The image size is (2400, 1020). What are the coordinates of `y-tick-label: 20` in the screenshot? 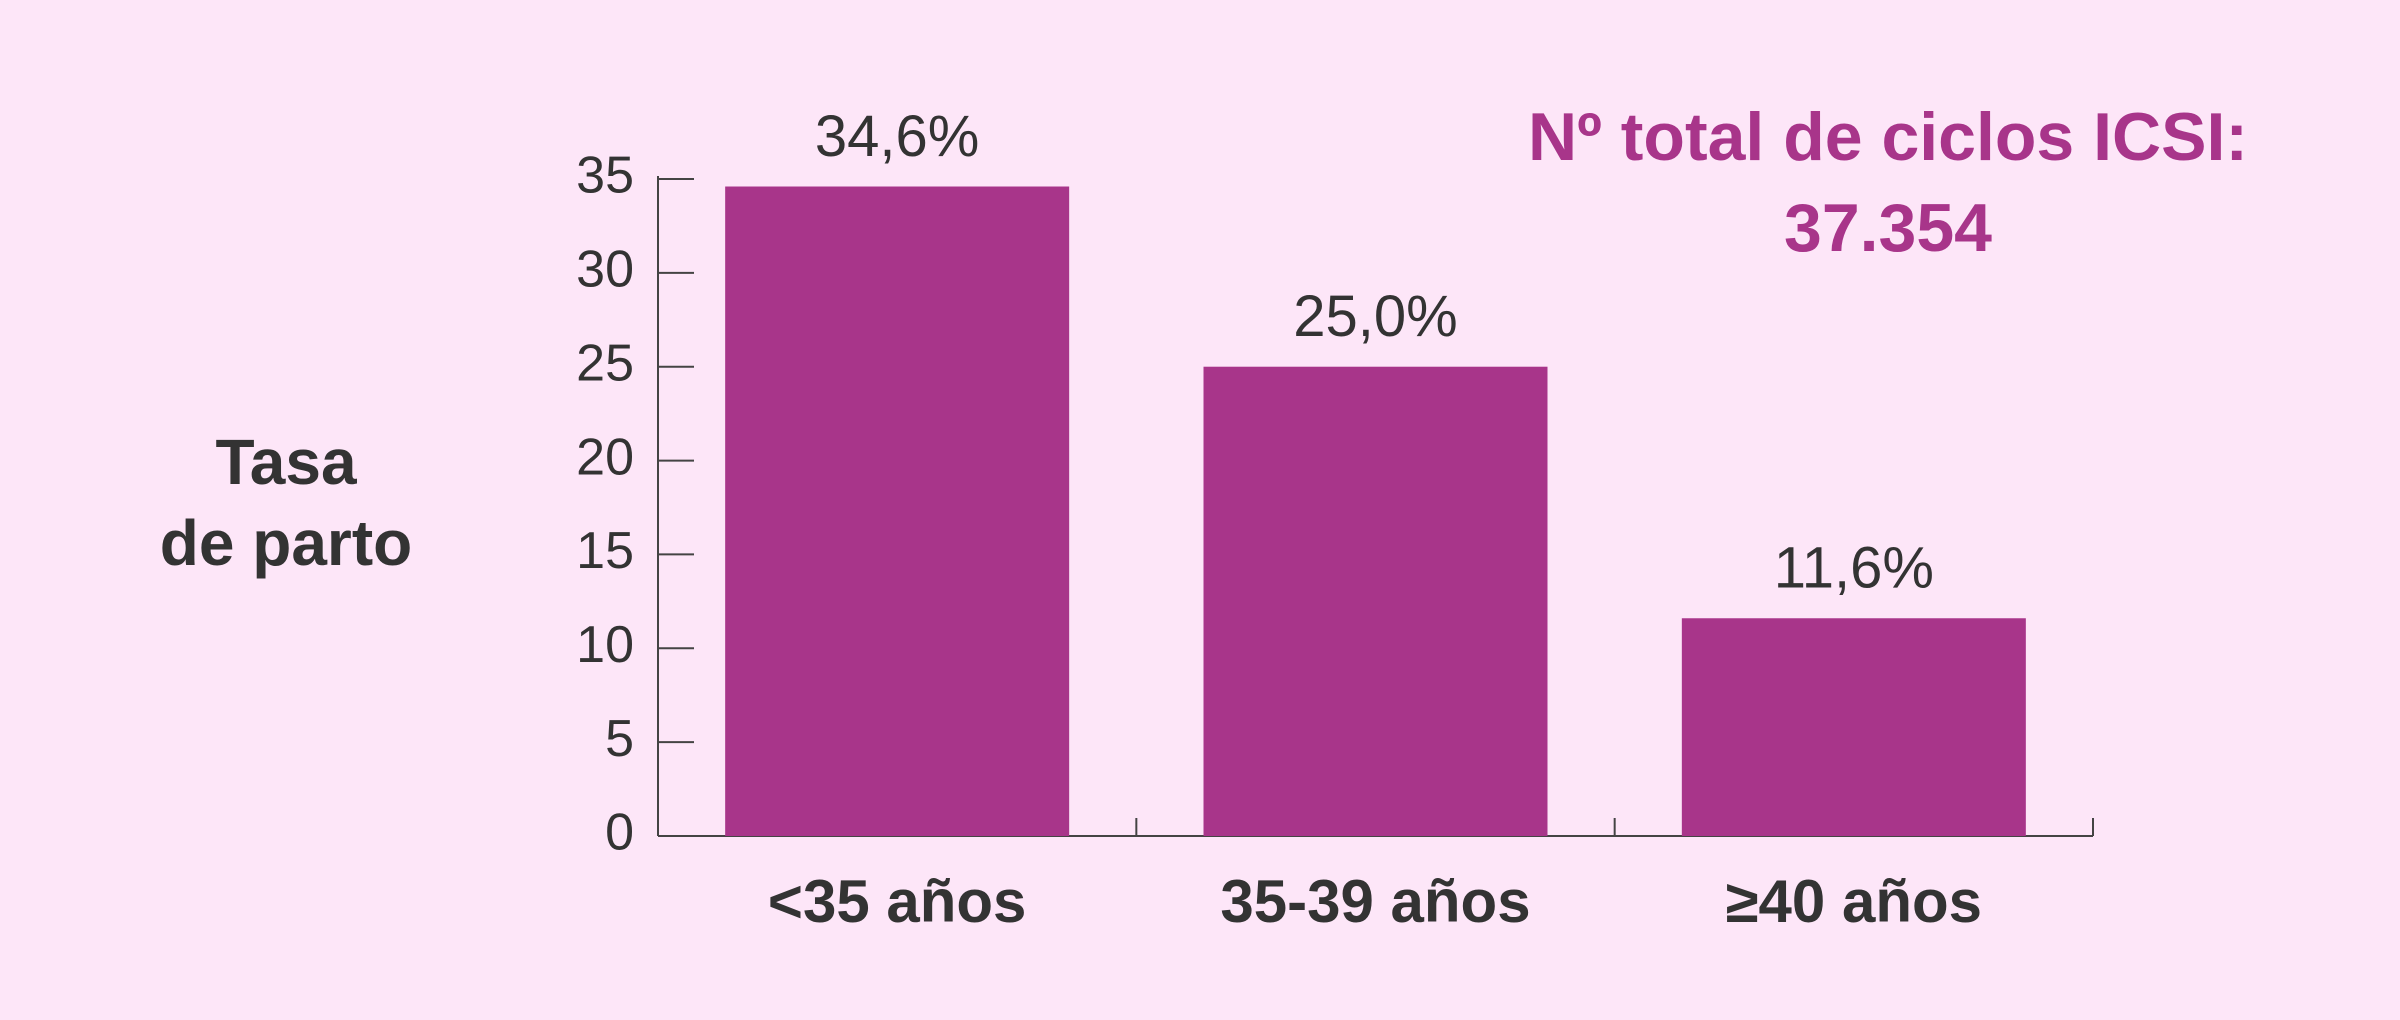 It's located at (605, 457).